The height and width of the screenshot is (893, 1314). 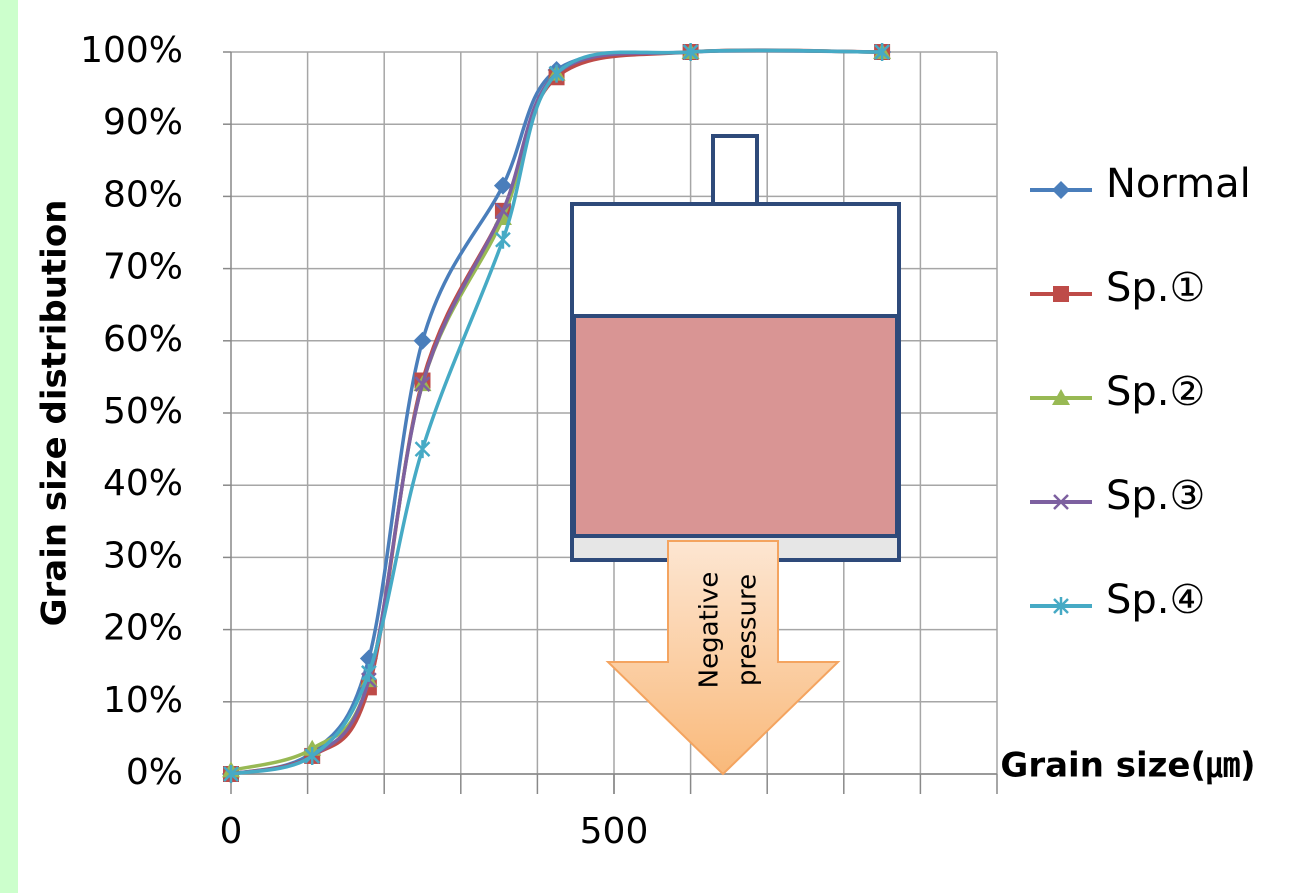 I want to click on y-tick-label: 10%, so click(x=143, y=700).